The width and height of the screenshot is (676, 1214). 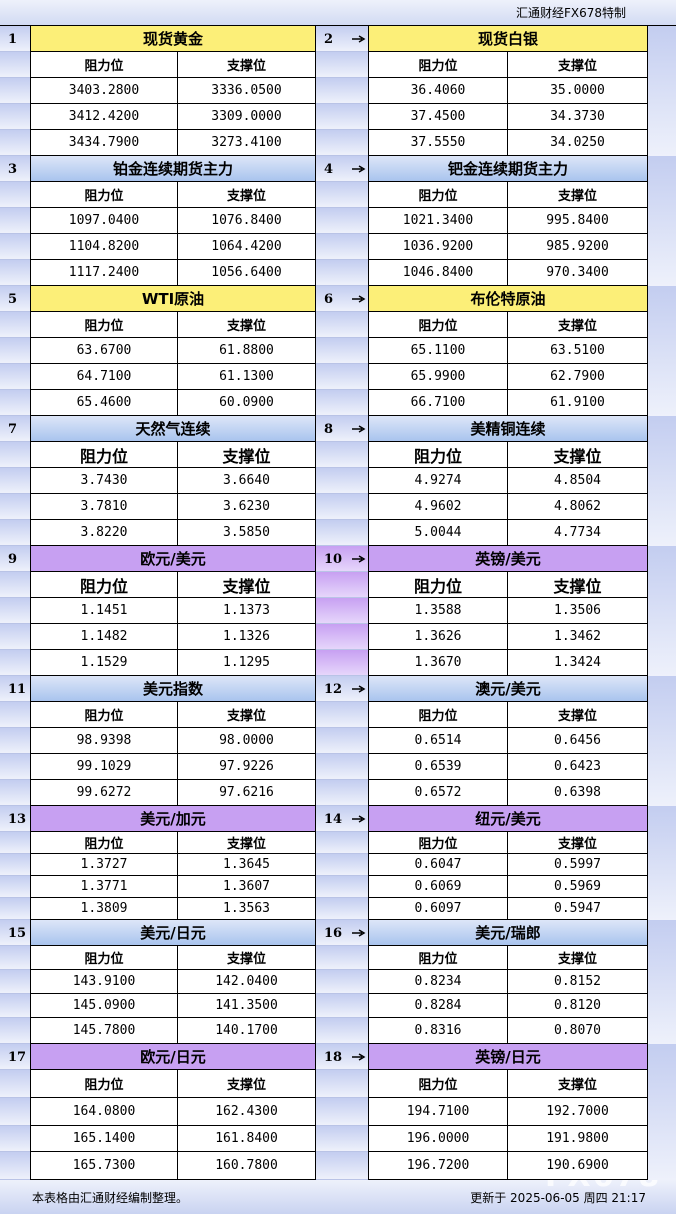 I want to click on block-title: 欧元/美元, so click(x=173, y=559).